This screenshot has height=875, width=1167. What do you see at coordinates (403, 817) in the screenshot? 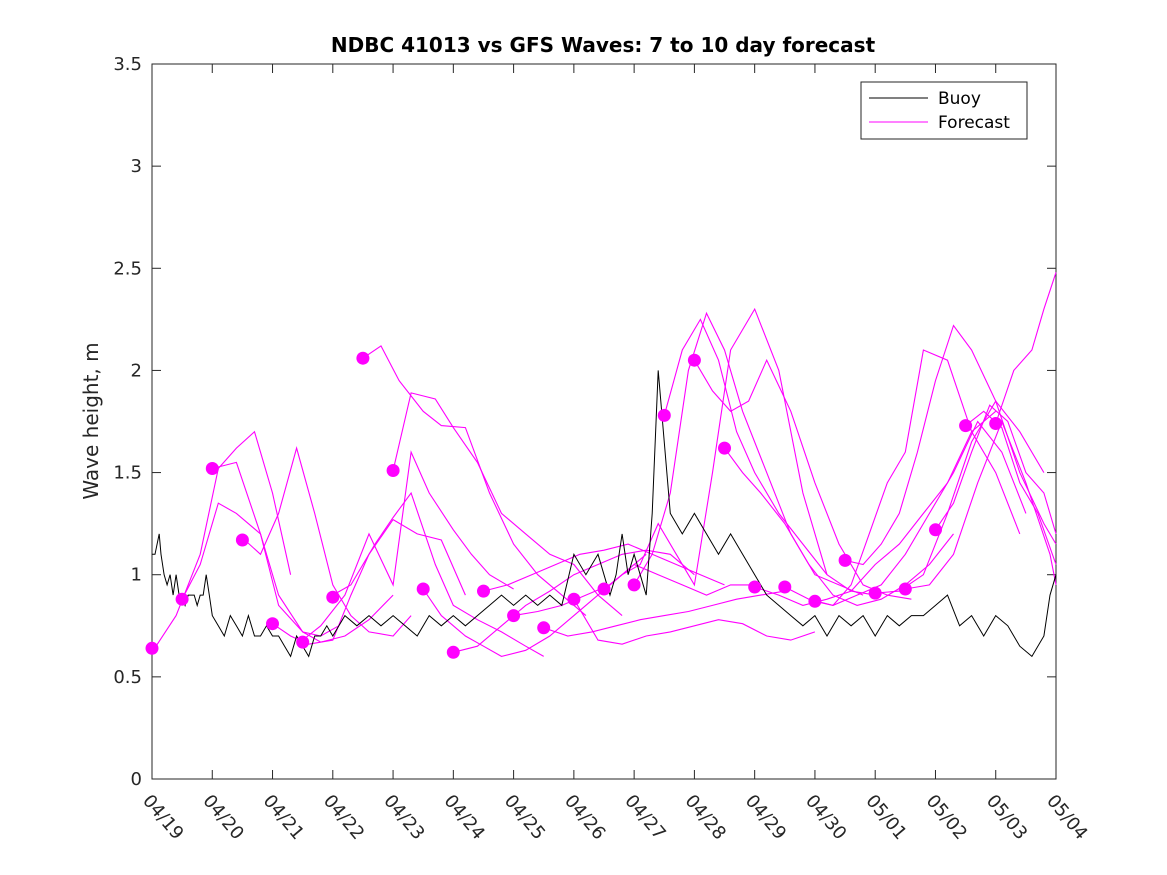
I see `x-tick-label: 04/23` at bounding box center [403, 817].